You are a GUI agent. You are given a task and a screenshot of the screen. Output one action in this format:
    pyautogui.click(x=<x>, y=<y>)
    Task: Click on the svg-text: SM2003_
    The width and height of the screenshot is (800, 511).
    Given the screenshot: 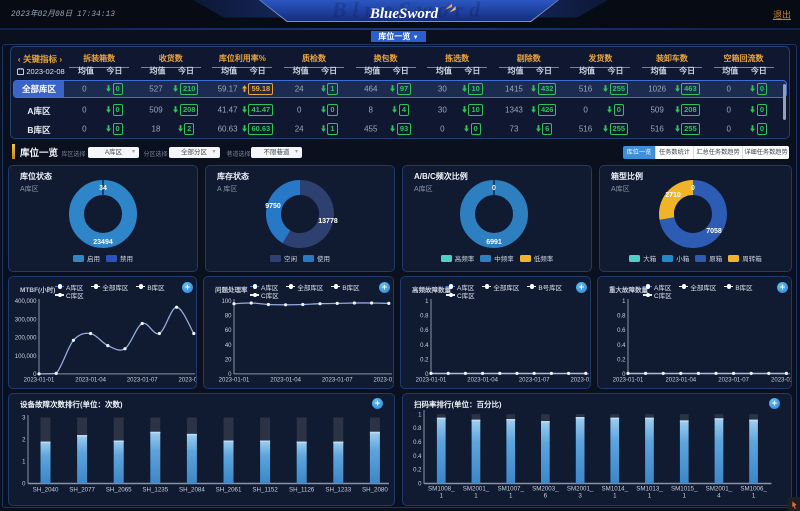 What is the action you would take?
    pyautogui.click(x=545, y=489)
    